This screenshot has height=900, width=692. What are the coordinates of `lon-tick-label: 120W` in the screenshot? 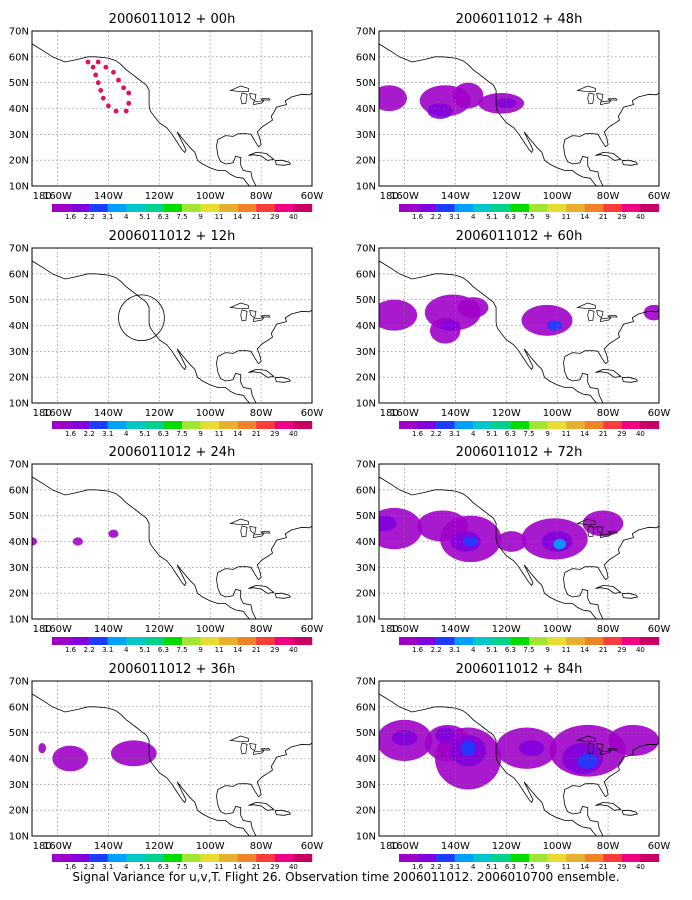 It's located at (159, 196).